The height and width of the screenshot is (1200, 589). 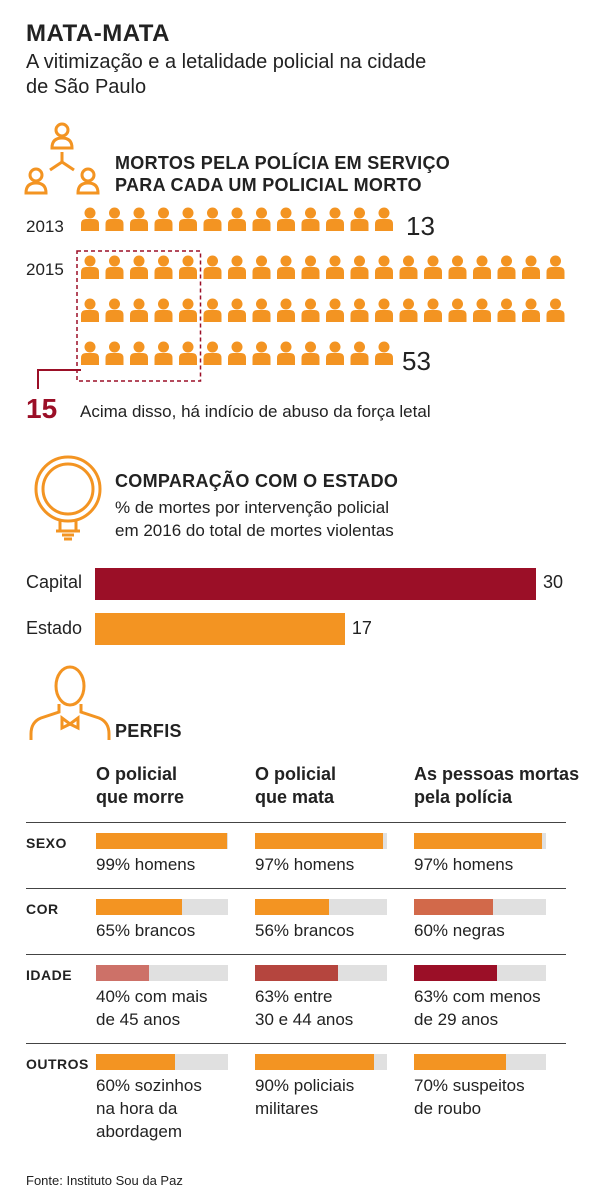 I want to click on profile-caption-line: 63% com menos, so click(x=477, y=996).